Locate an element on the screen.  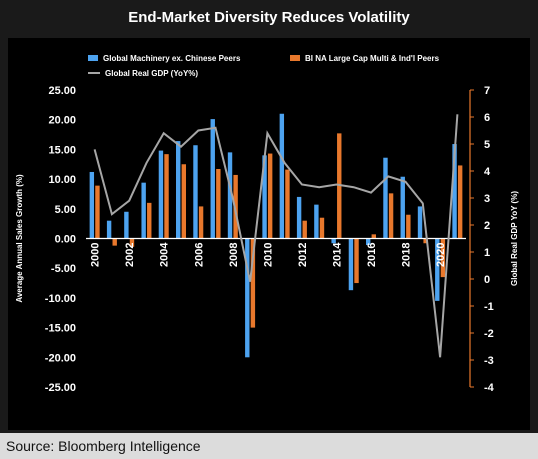
y2-tick-label: -1 is located at coordinates (489, 307).